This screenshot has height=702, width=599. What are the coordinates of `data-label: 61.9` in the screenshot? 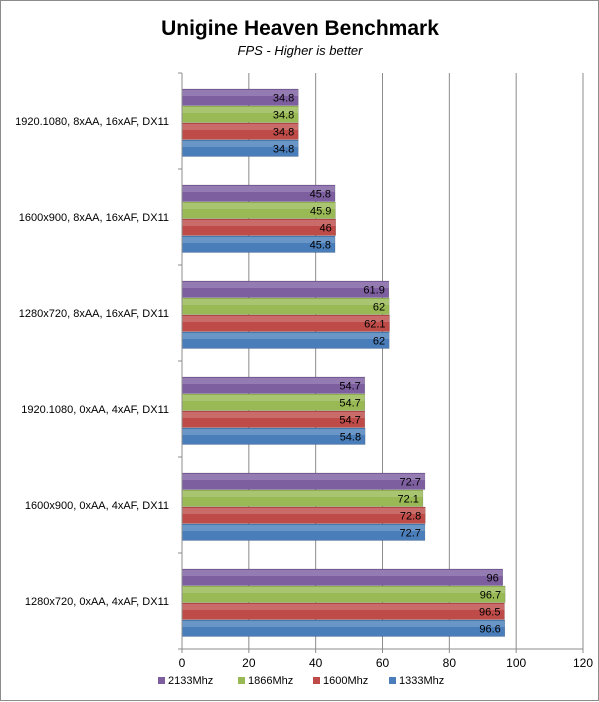 It's located at (373, 291).